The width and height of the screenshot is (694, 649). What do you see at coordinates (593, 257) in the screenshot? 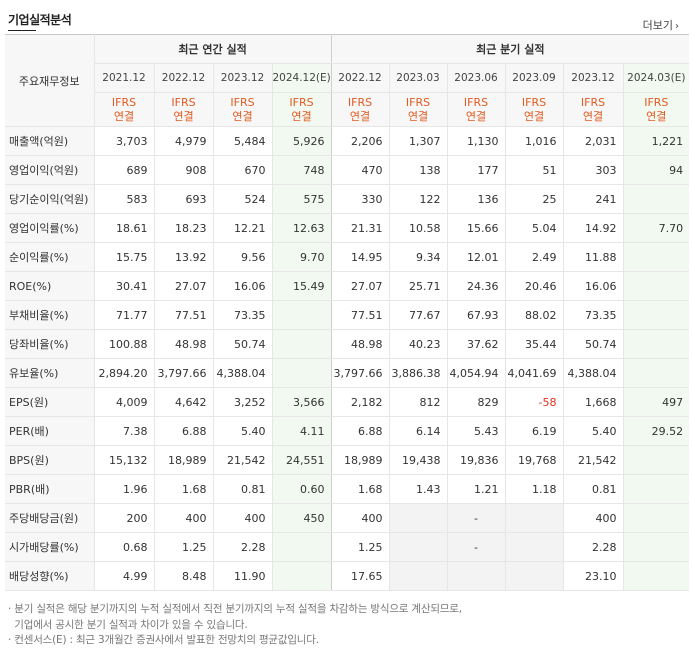
I see `table-cell: 11.88` at bounding box center [593, 257].